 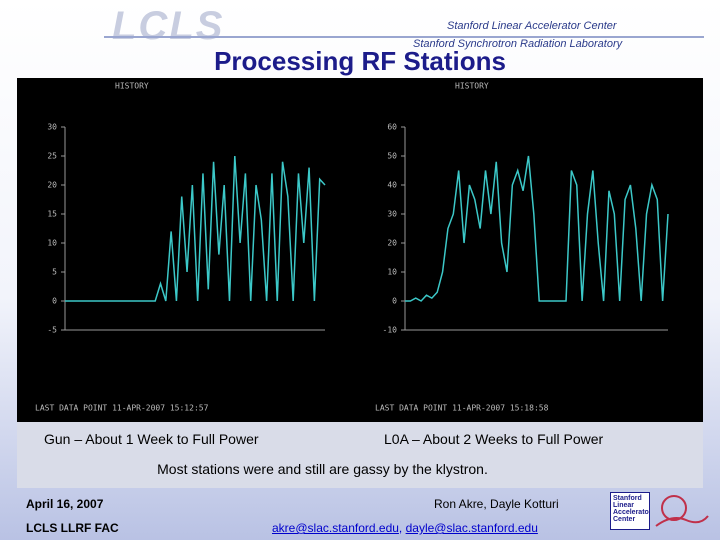 I want to click on caption: L0A – About 2 Weeks to Full Power, so click(x=494, y=439).